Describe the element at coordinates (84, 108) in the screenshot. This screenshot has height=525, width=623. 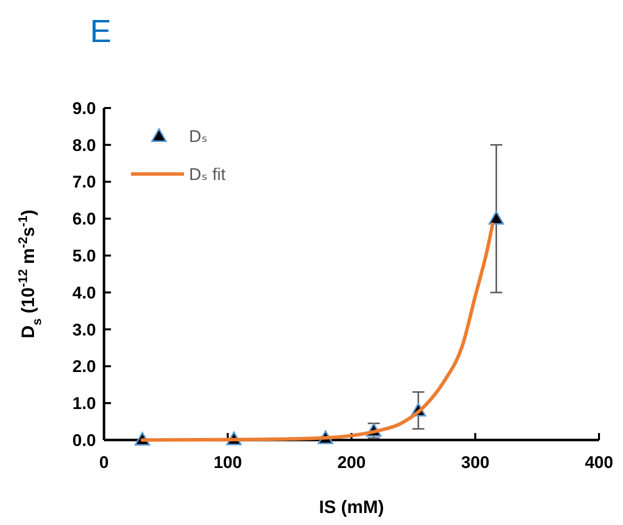
I see `y-tick-label: 9.0` at that location.